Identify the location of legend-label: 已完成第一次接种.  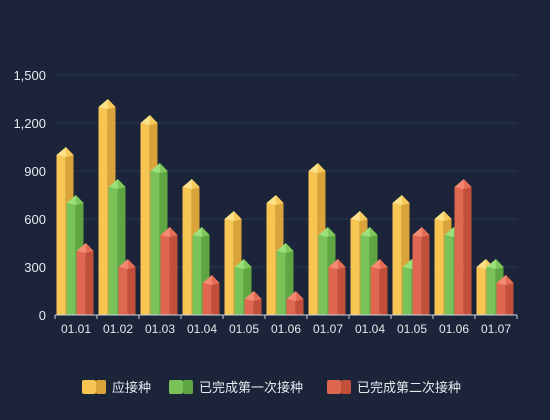
(251, 388).